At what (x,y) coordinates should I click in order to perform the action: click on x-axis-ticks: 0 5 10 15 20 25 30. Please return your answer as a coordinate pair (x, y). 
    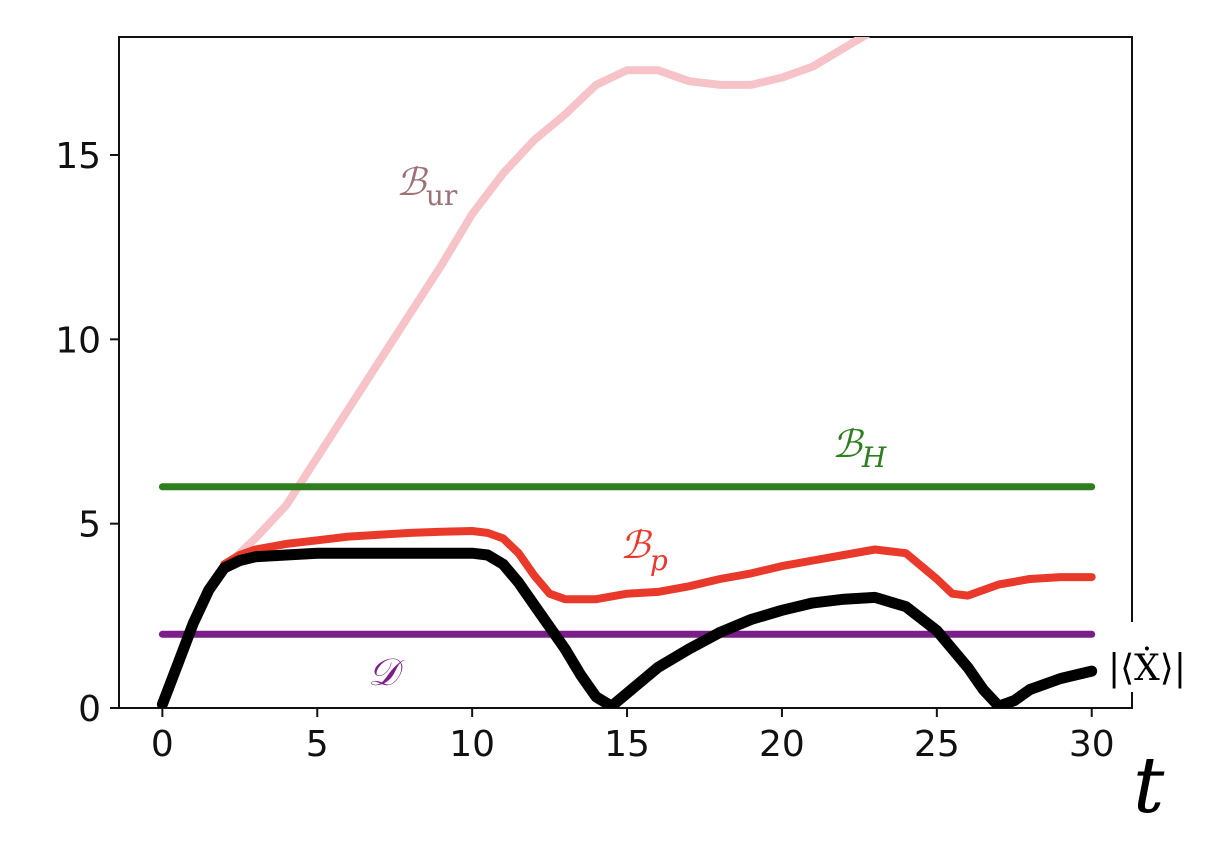
    Looking at the image, I should click on (633, 736).